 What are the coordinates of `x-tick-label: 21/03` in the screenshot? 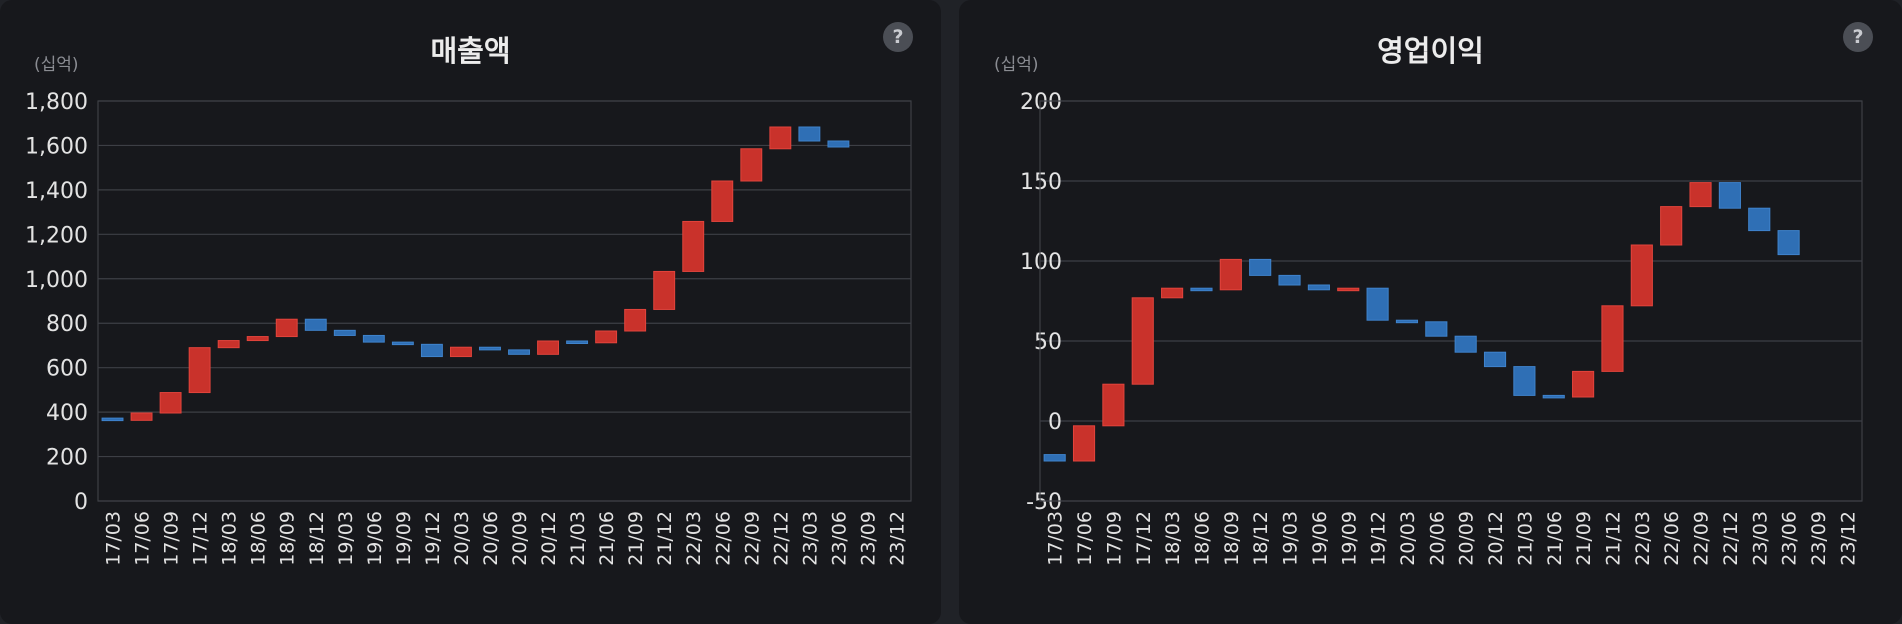 It's located at (578, 538).